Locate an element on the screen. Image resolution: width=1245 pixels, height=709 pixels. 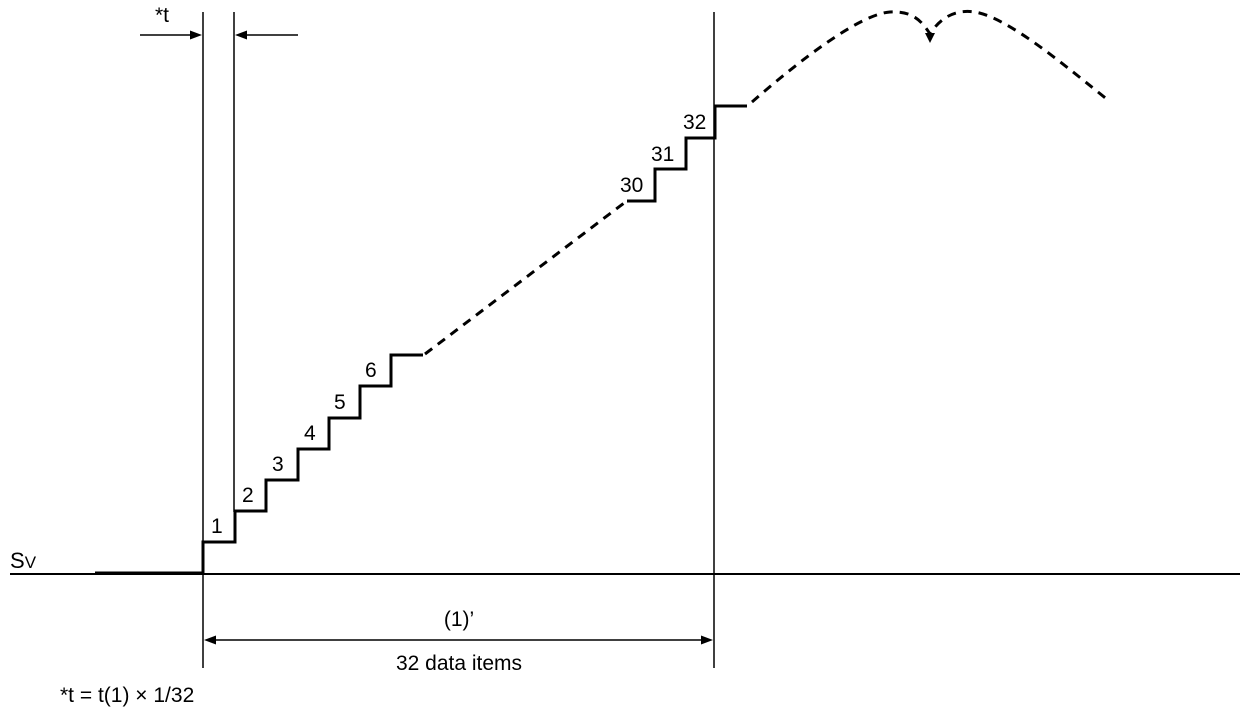
formula-label: *t = t(1) × 1/32 is located at coordinates (127, 695).